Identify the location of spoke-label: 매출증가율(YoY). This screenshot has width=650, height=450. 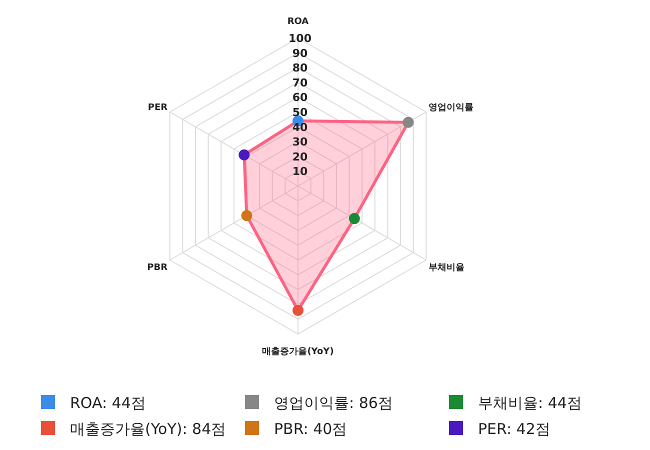
(298, 351).